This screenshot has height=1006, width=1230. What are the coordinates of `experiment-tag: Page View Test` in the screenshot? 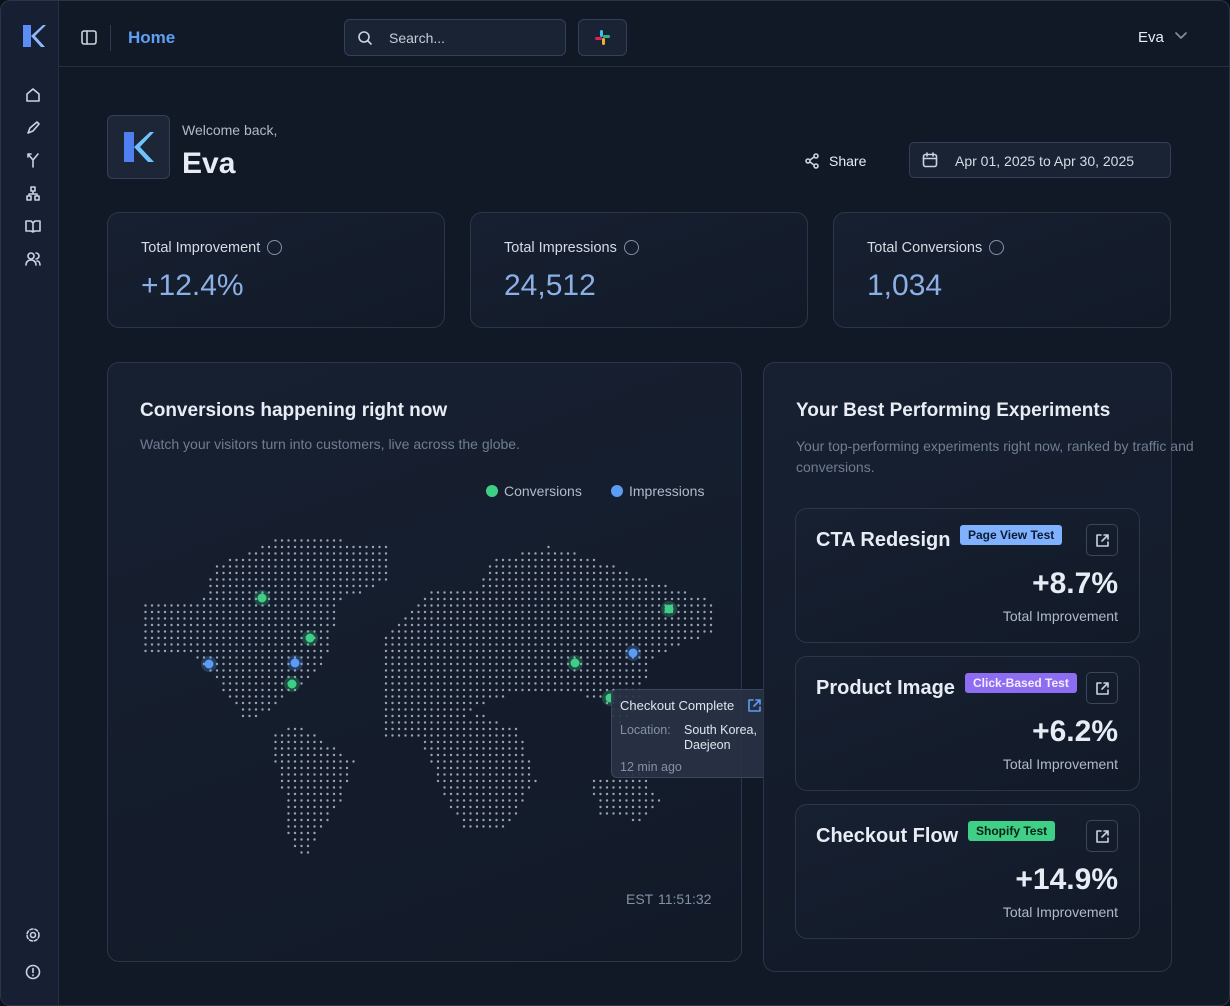 It's located at (1011, 535).